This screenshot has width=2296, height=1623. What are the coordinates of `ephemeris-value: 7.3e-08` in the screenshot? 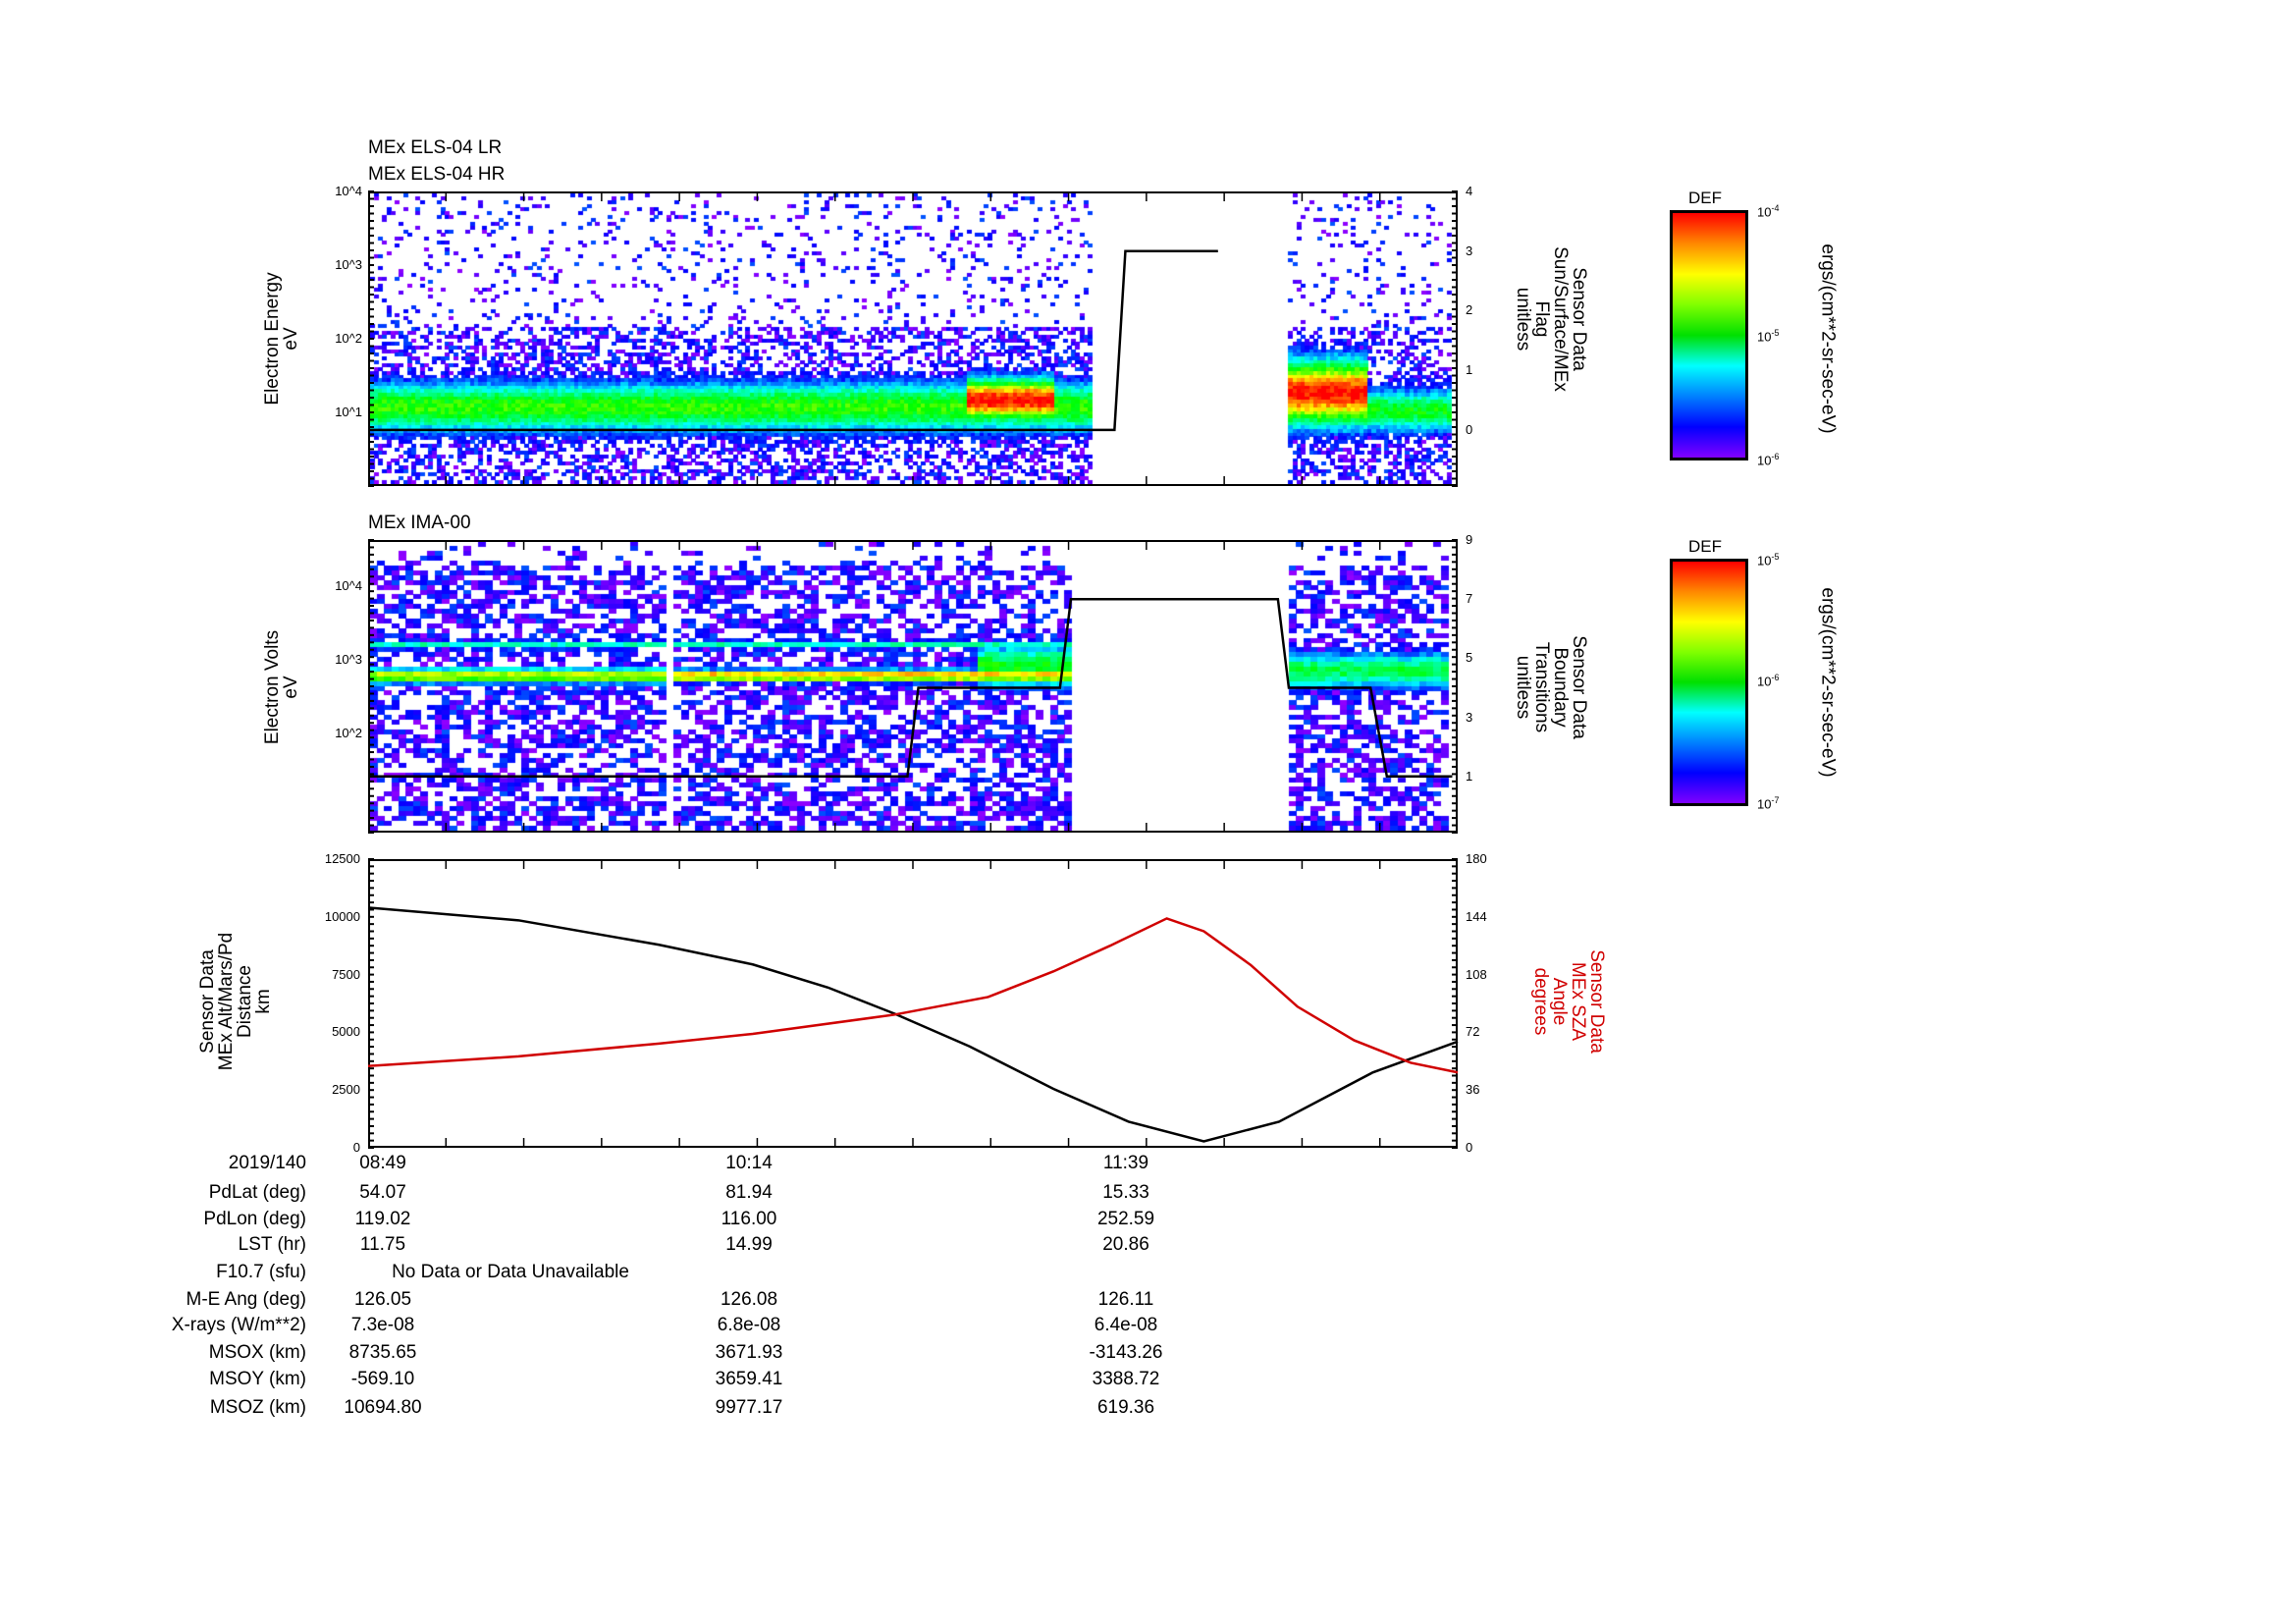 It's located at (382, 1325).